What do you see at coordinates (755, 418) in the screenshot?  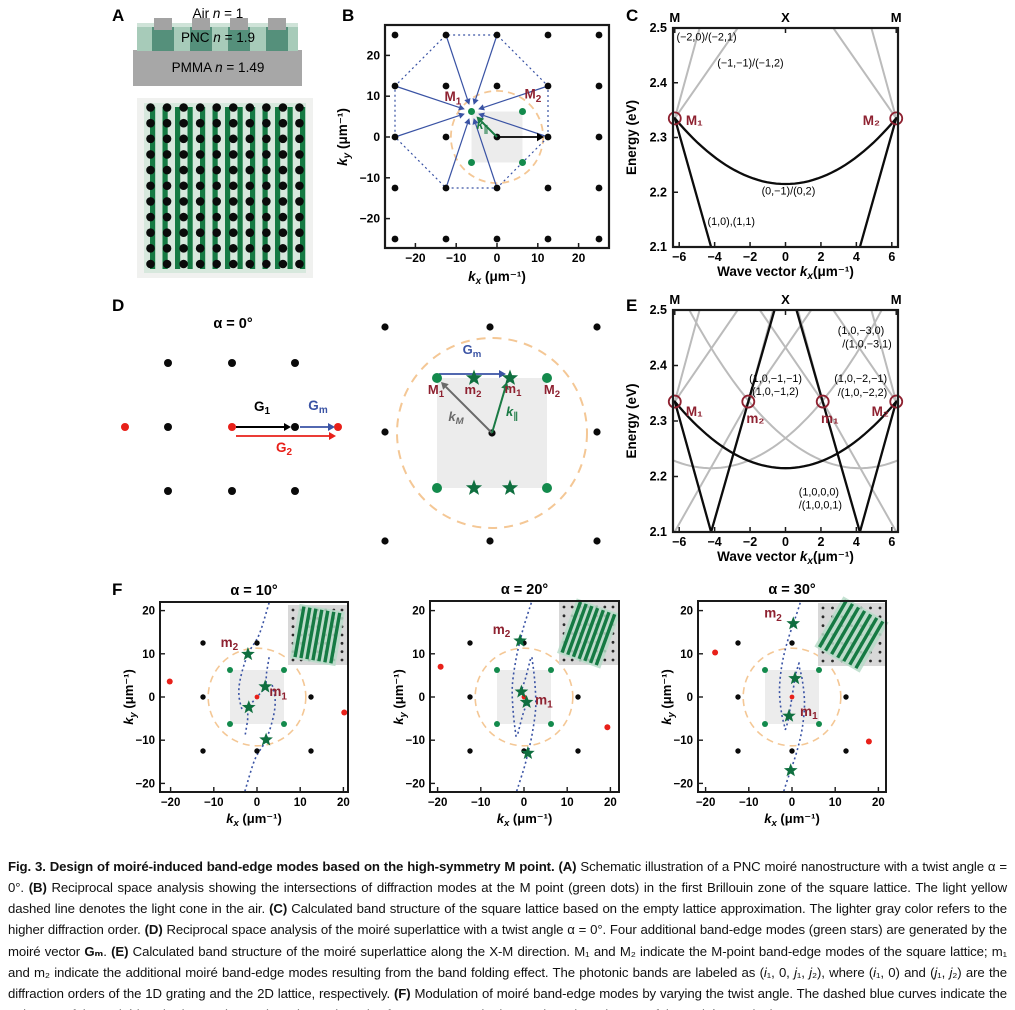 I see `svg-text: m₂` at bounding box center [755, 418].